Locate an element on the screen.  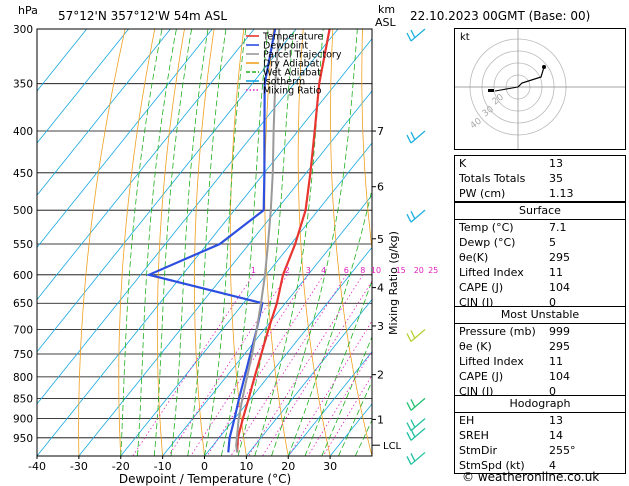
index-key: PW (cm) is located at coordinates (482, 193).